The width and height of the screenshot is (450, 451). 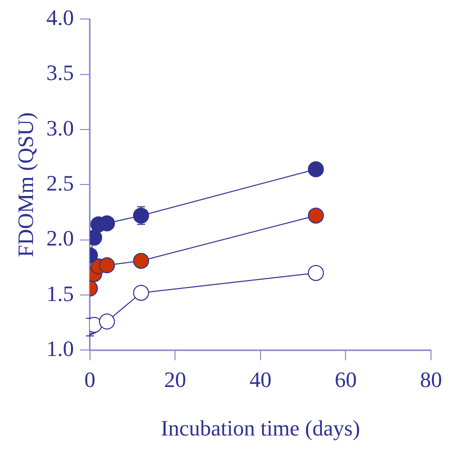 I want to click on y-axis-title: FDOMm (QSU), so click(x=25, y=185).